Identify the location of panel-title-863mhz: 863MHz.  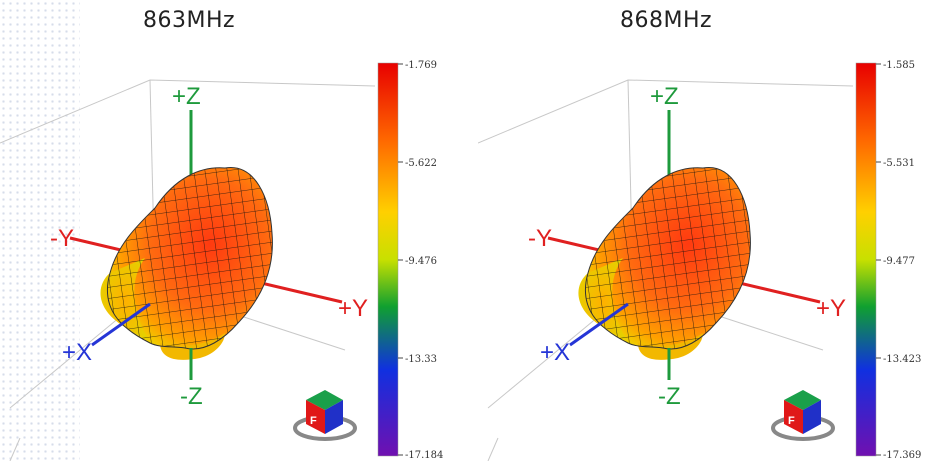
(189, 20).